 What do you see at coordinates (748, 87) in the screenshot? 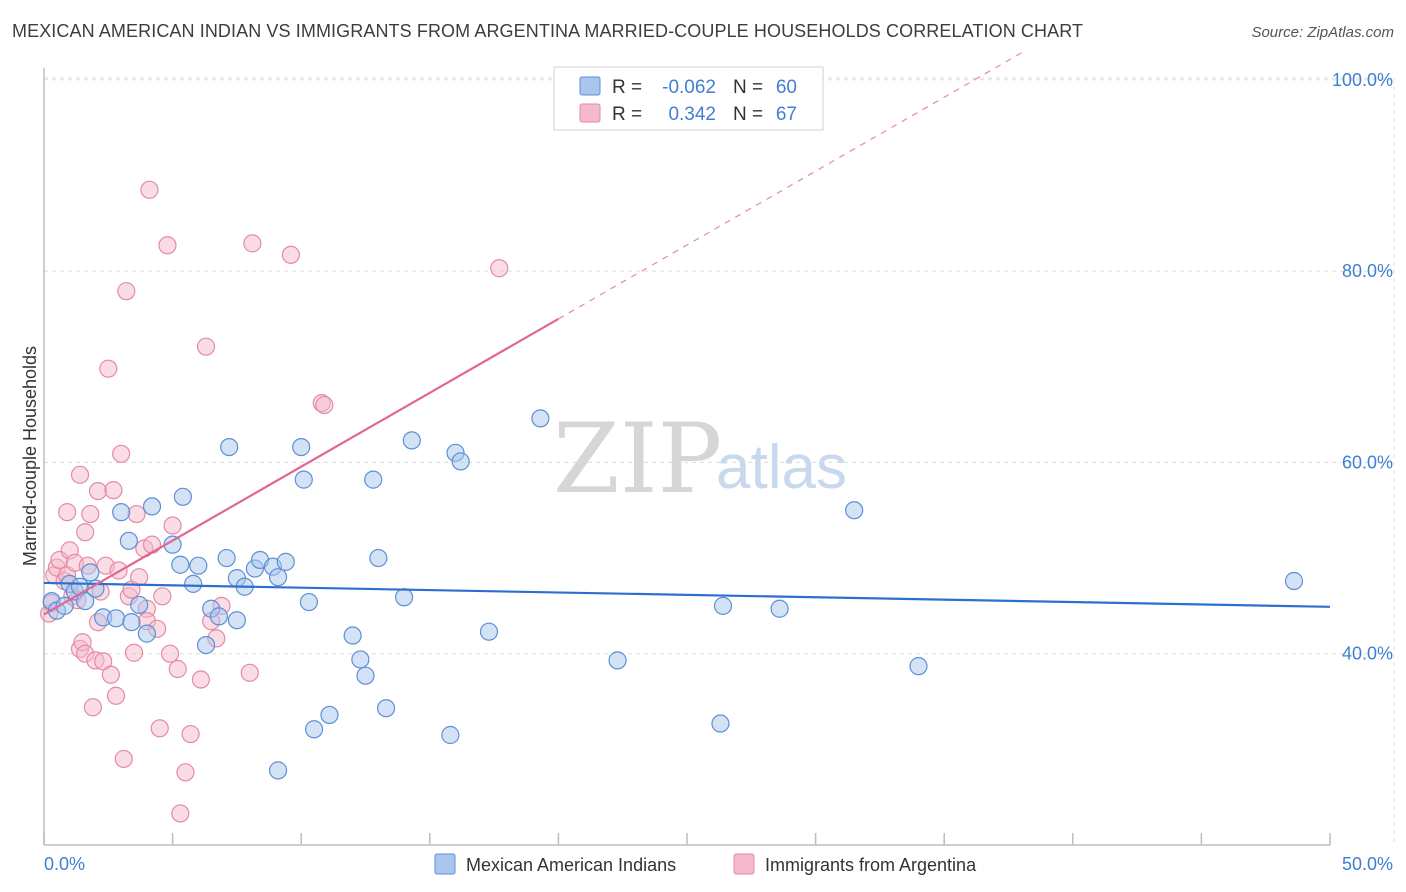
I see `stats-n-label-blue: N =` at bounding box center [748, 87].